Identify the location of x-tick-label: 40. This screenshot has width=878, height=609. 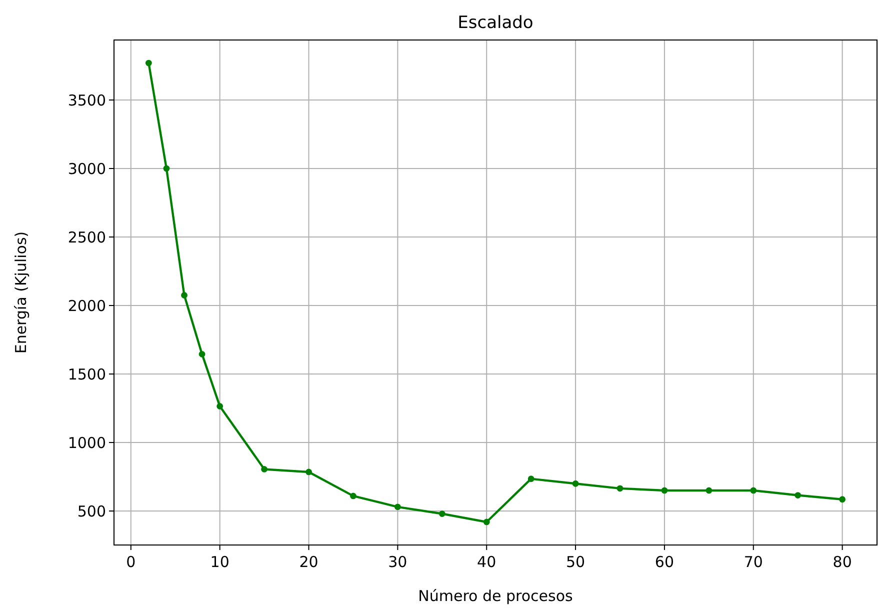
(486, 562).